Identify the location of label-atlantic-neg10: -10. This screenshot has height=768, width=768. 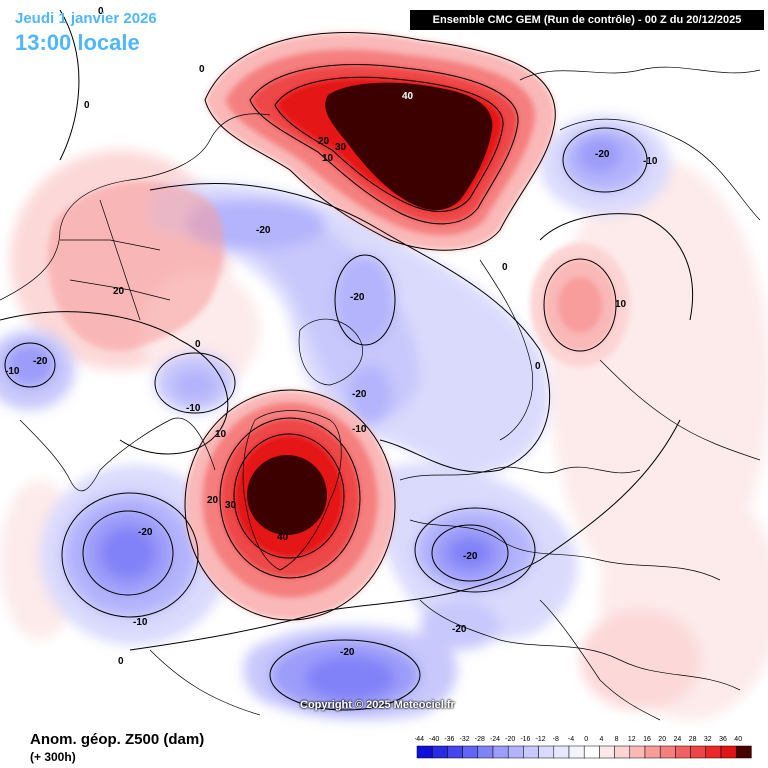
(140, 622).